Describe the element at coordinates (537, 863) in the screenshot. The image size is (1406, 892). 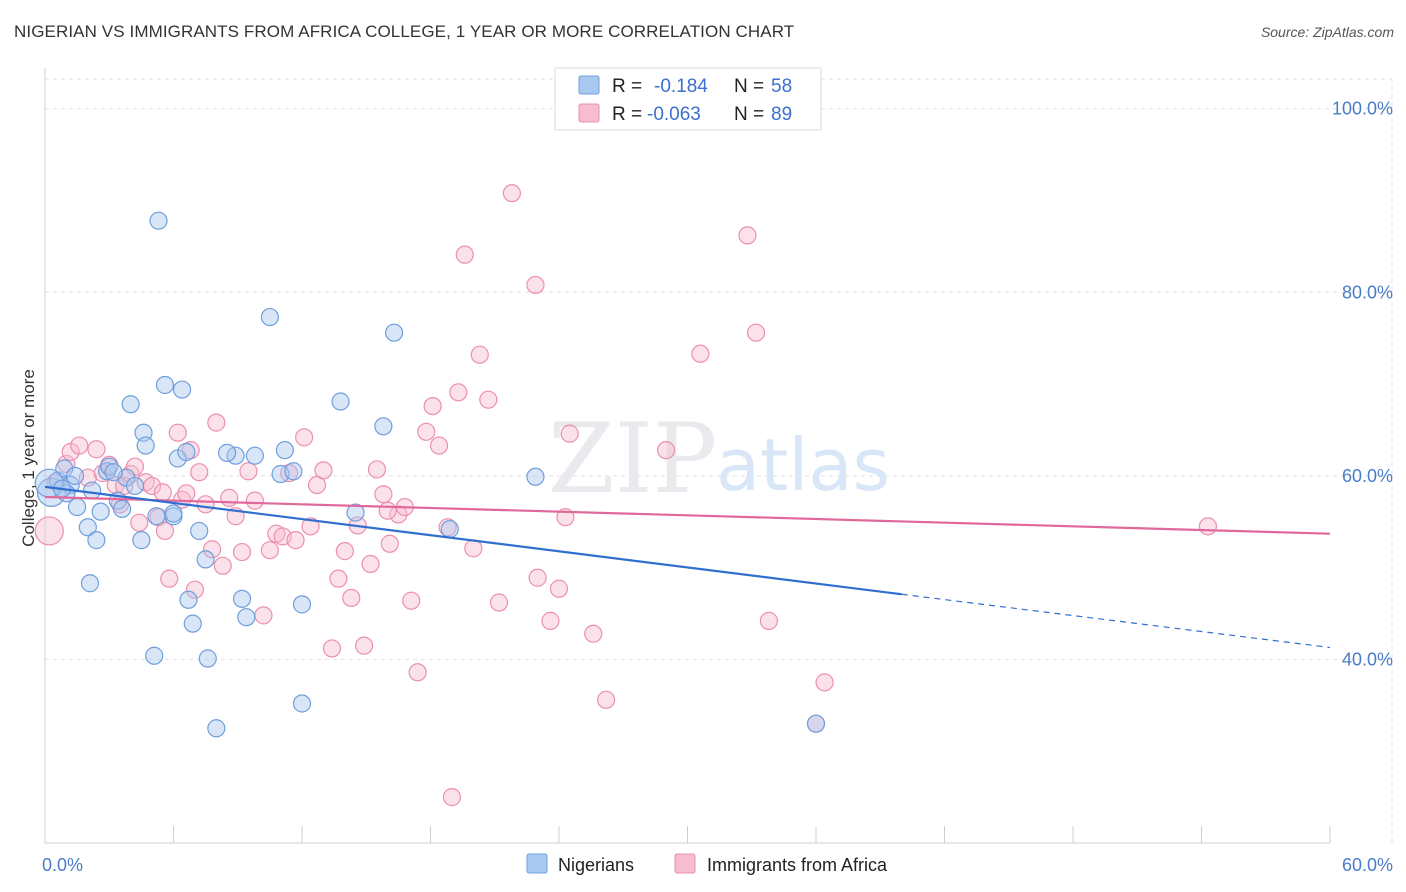
I see `bottom-legend-swatch-blue` at that location.